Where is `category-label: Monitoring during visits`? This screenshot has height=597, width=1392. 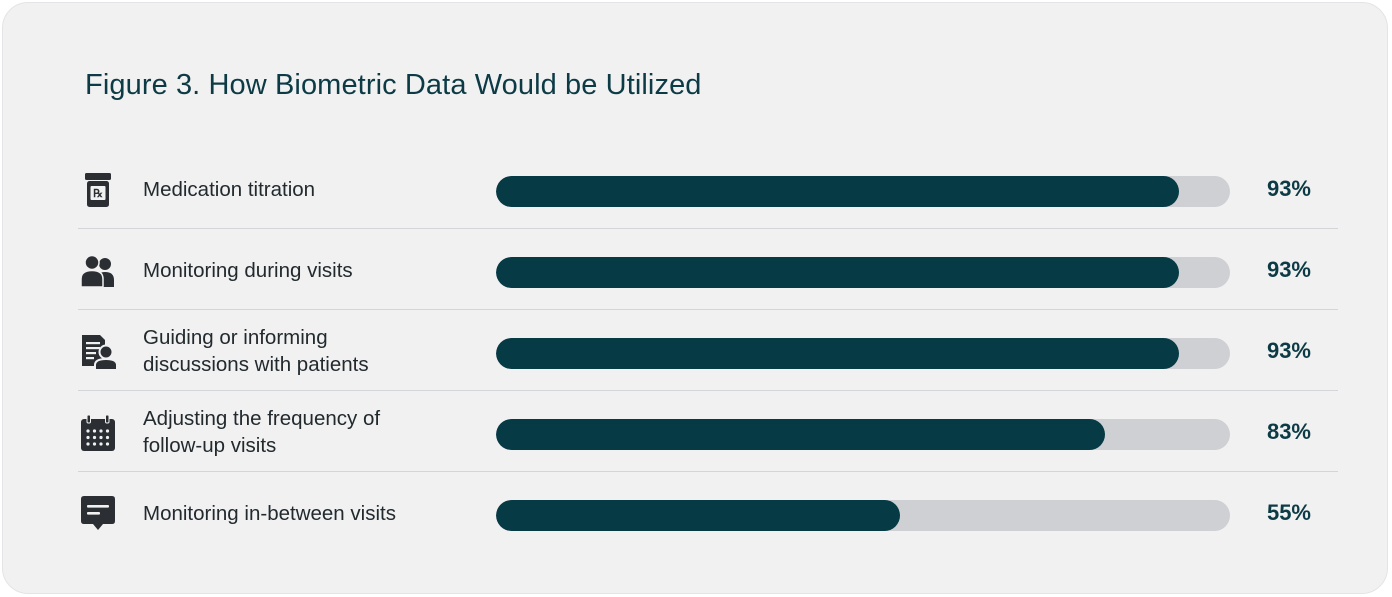 category-label: Monitoring during visits is located at coordinates (323, 270).